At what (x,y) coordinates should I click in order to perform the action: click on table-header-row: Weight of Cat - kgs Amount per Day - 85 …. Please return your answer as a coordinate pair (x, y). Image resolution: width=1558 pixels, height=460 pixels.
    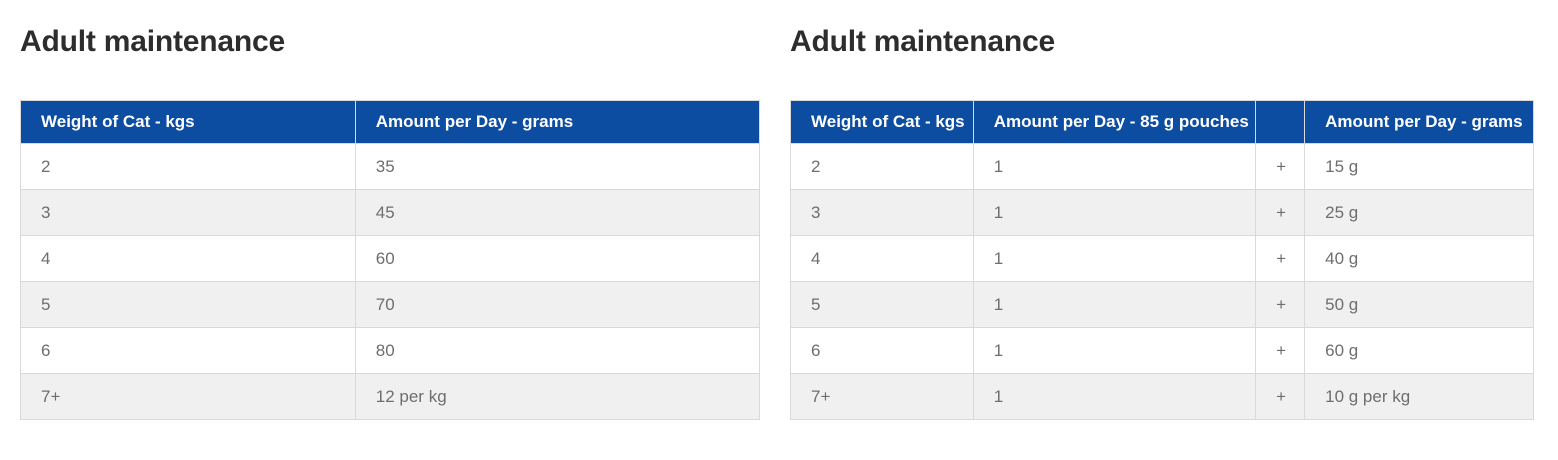
    Looking at the image, I should click on (1162, 122).